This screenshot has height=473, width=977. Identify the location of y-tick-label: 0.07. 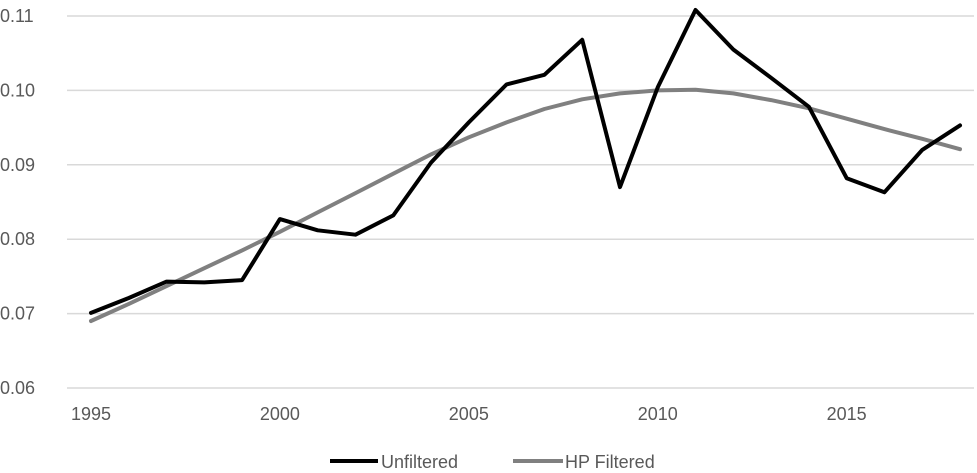
(17, 314).